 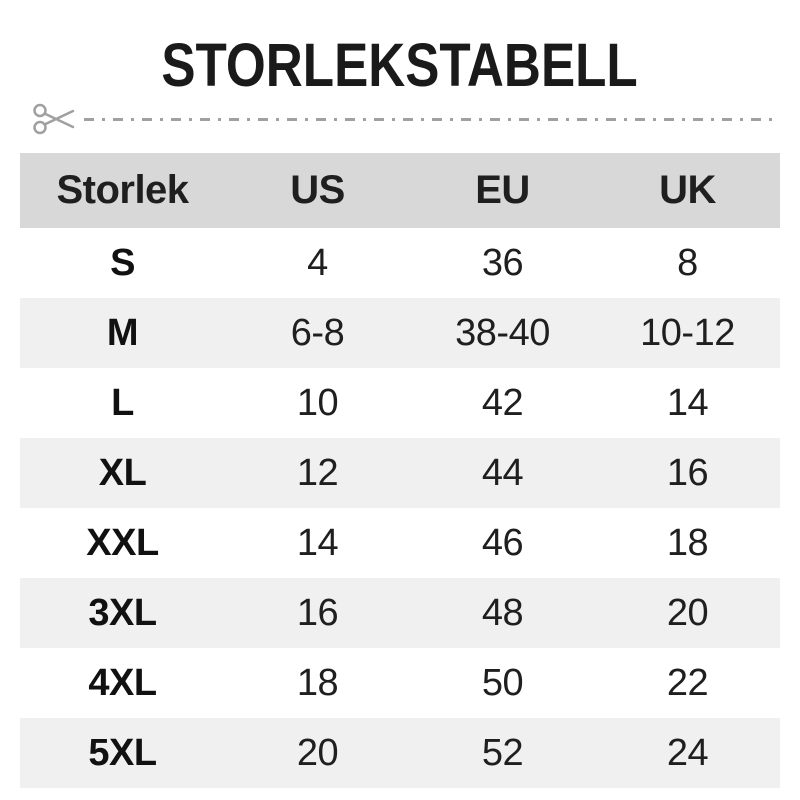 What do you see at coordinates (400, 543) in the screenshot?
I see `table-row: XXL 14 46 18` at bounding box center [400, 543].